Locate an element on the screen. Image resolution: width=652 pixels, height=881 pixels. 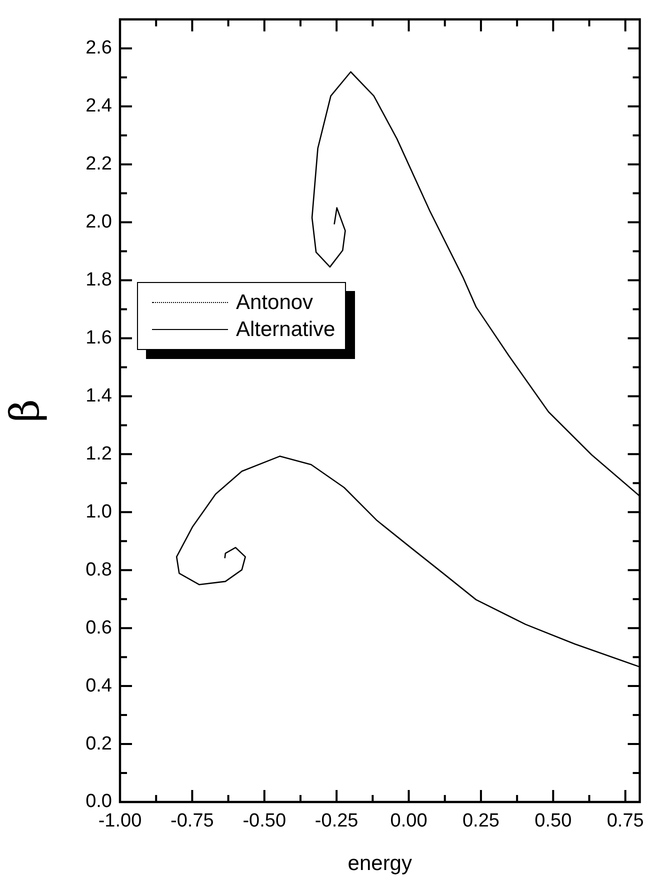
y-tick-label: 2.4 is located at coordinates (99, 106).